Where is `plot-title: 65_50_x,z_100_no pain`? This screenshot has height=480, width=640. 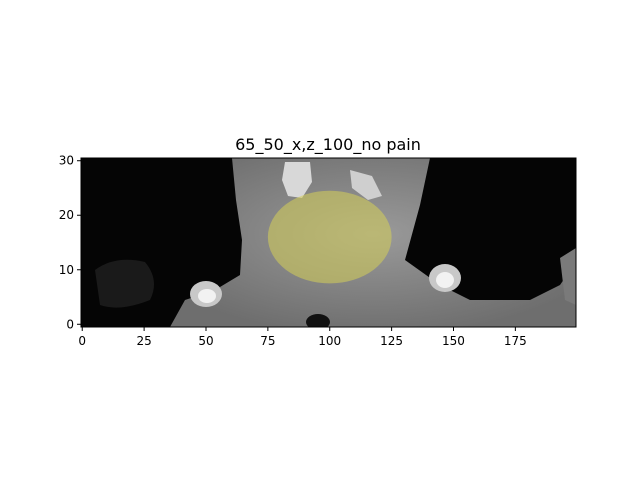 plot-title: 65_50_x,z_100_no pain is located at coordinates (328, 145).